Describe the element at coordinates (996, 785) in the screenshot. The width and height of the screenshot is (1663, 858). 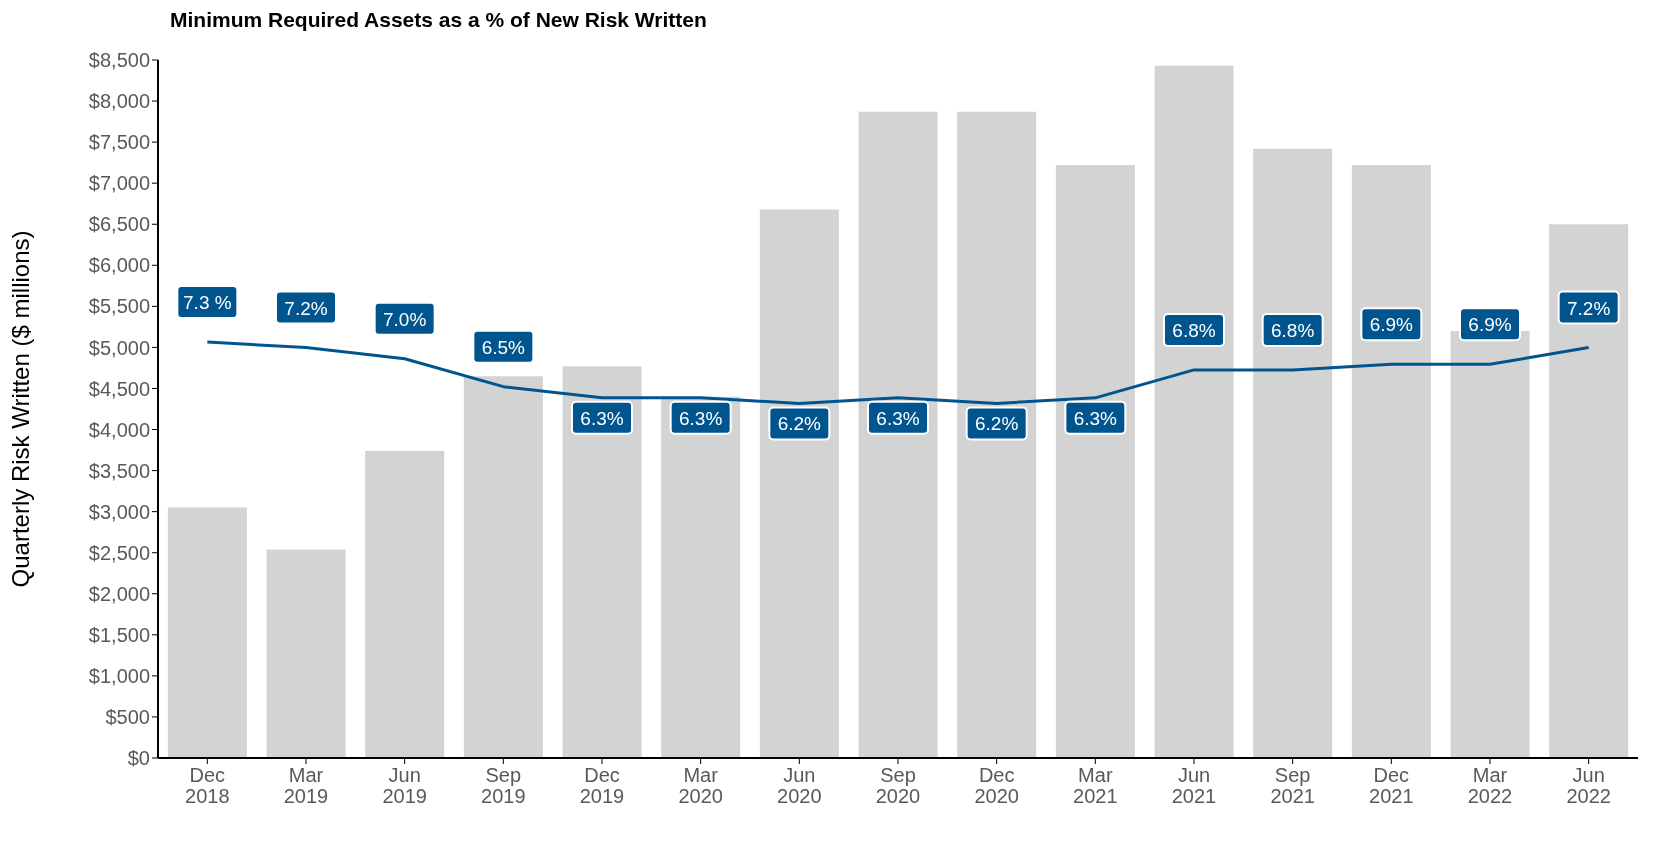
I see `x-tick-label: Dec 2020` at that location.